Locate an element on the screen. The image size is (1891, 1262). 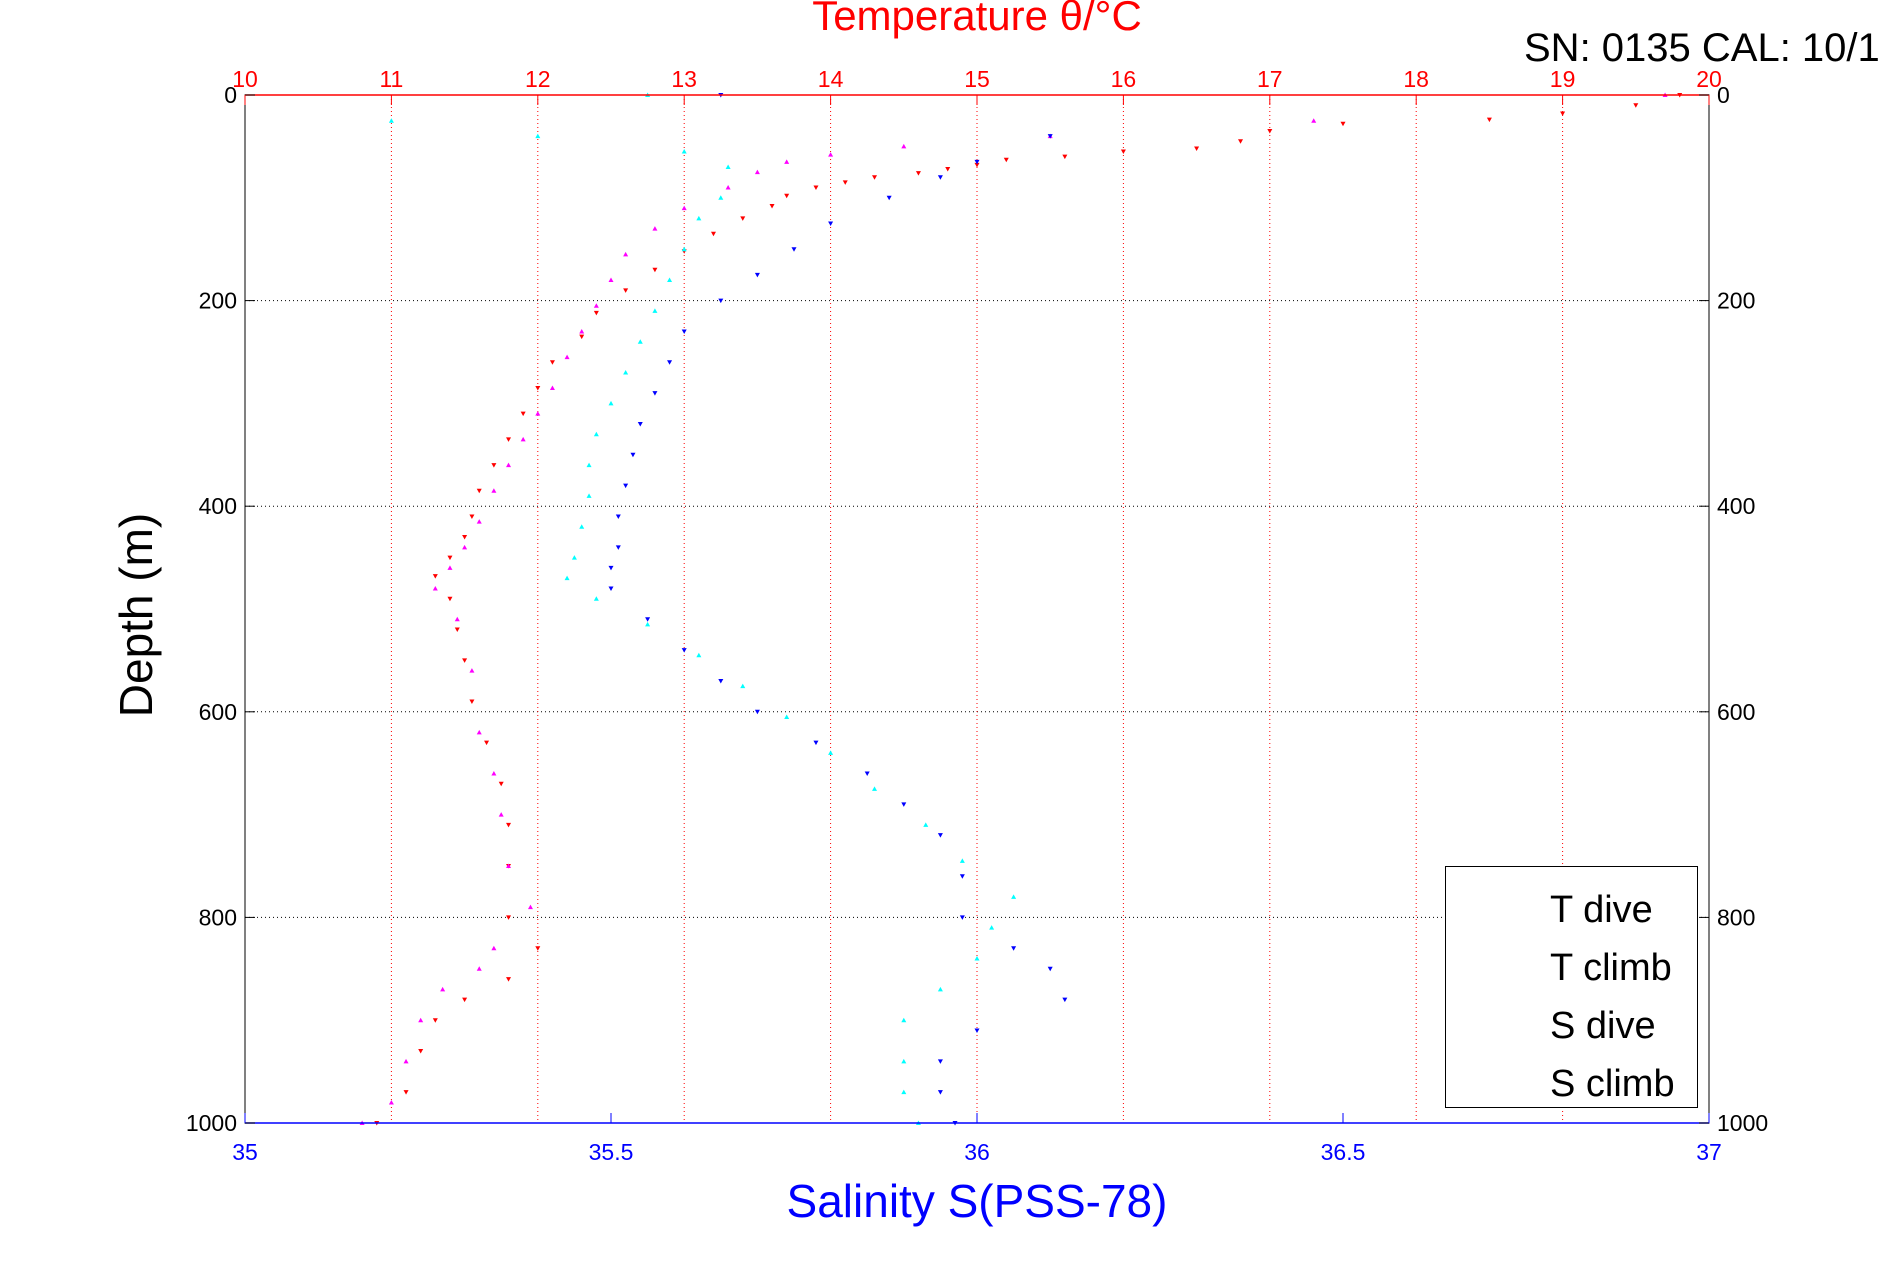
legend-item-t-dive: T dive is located at coordinates (1571, 914).